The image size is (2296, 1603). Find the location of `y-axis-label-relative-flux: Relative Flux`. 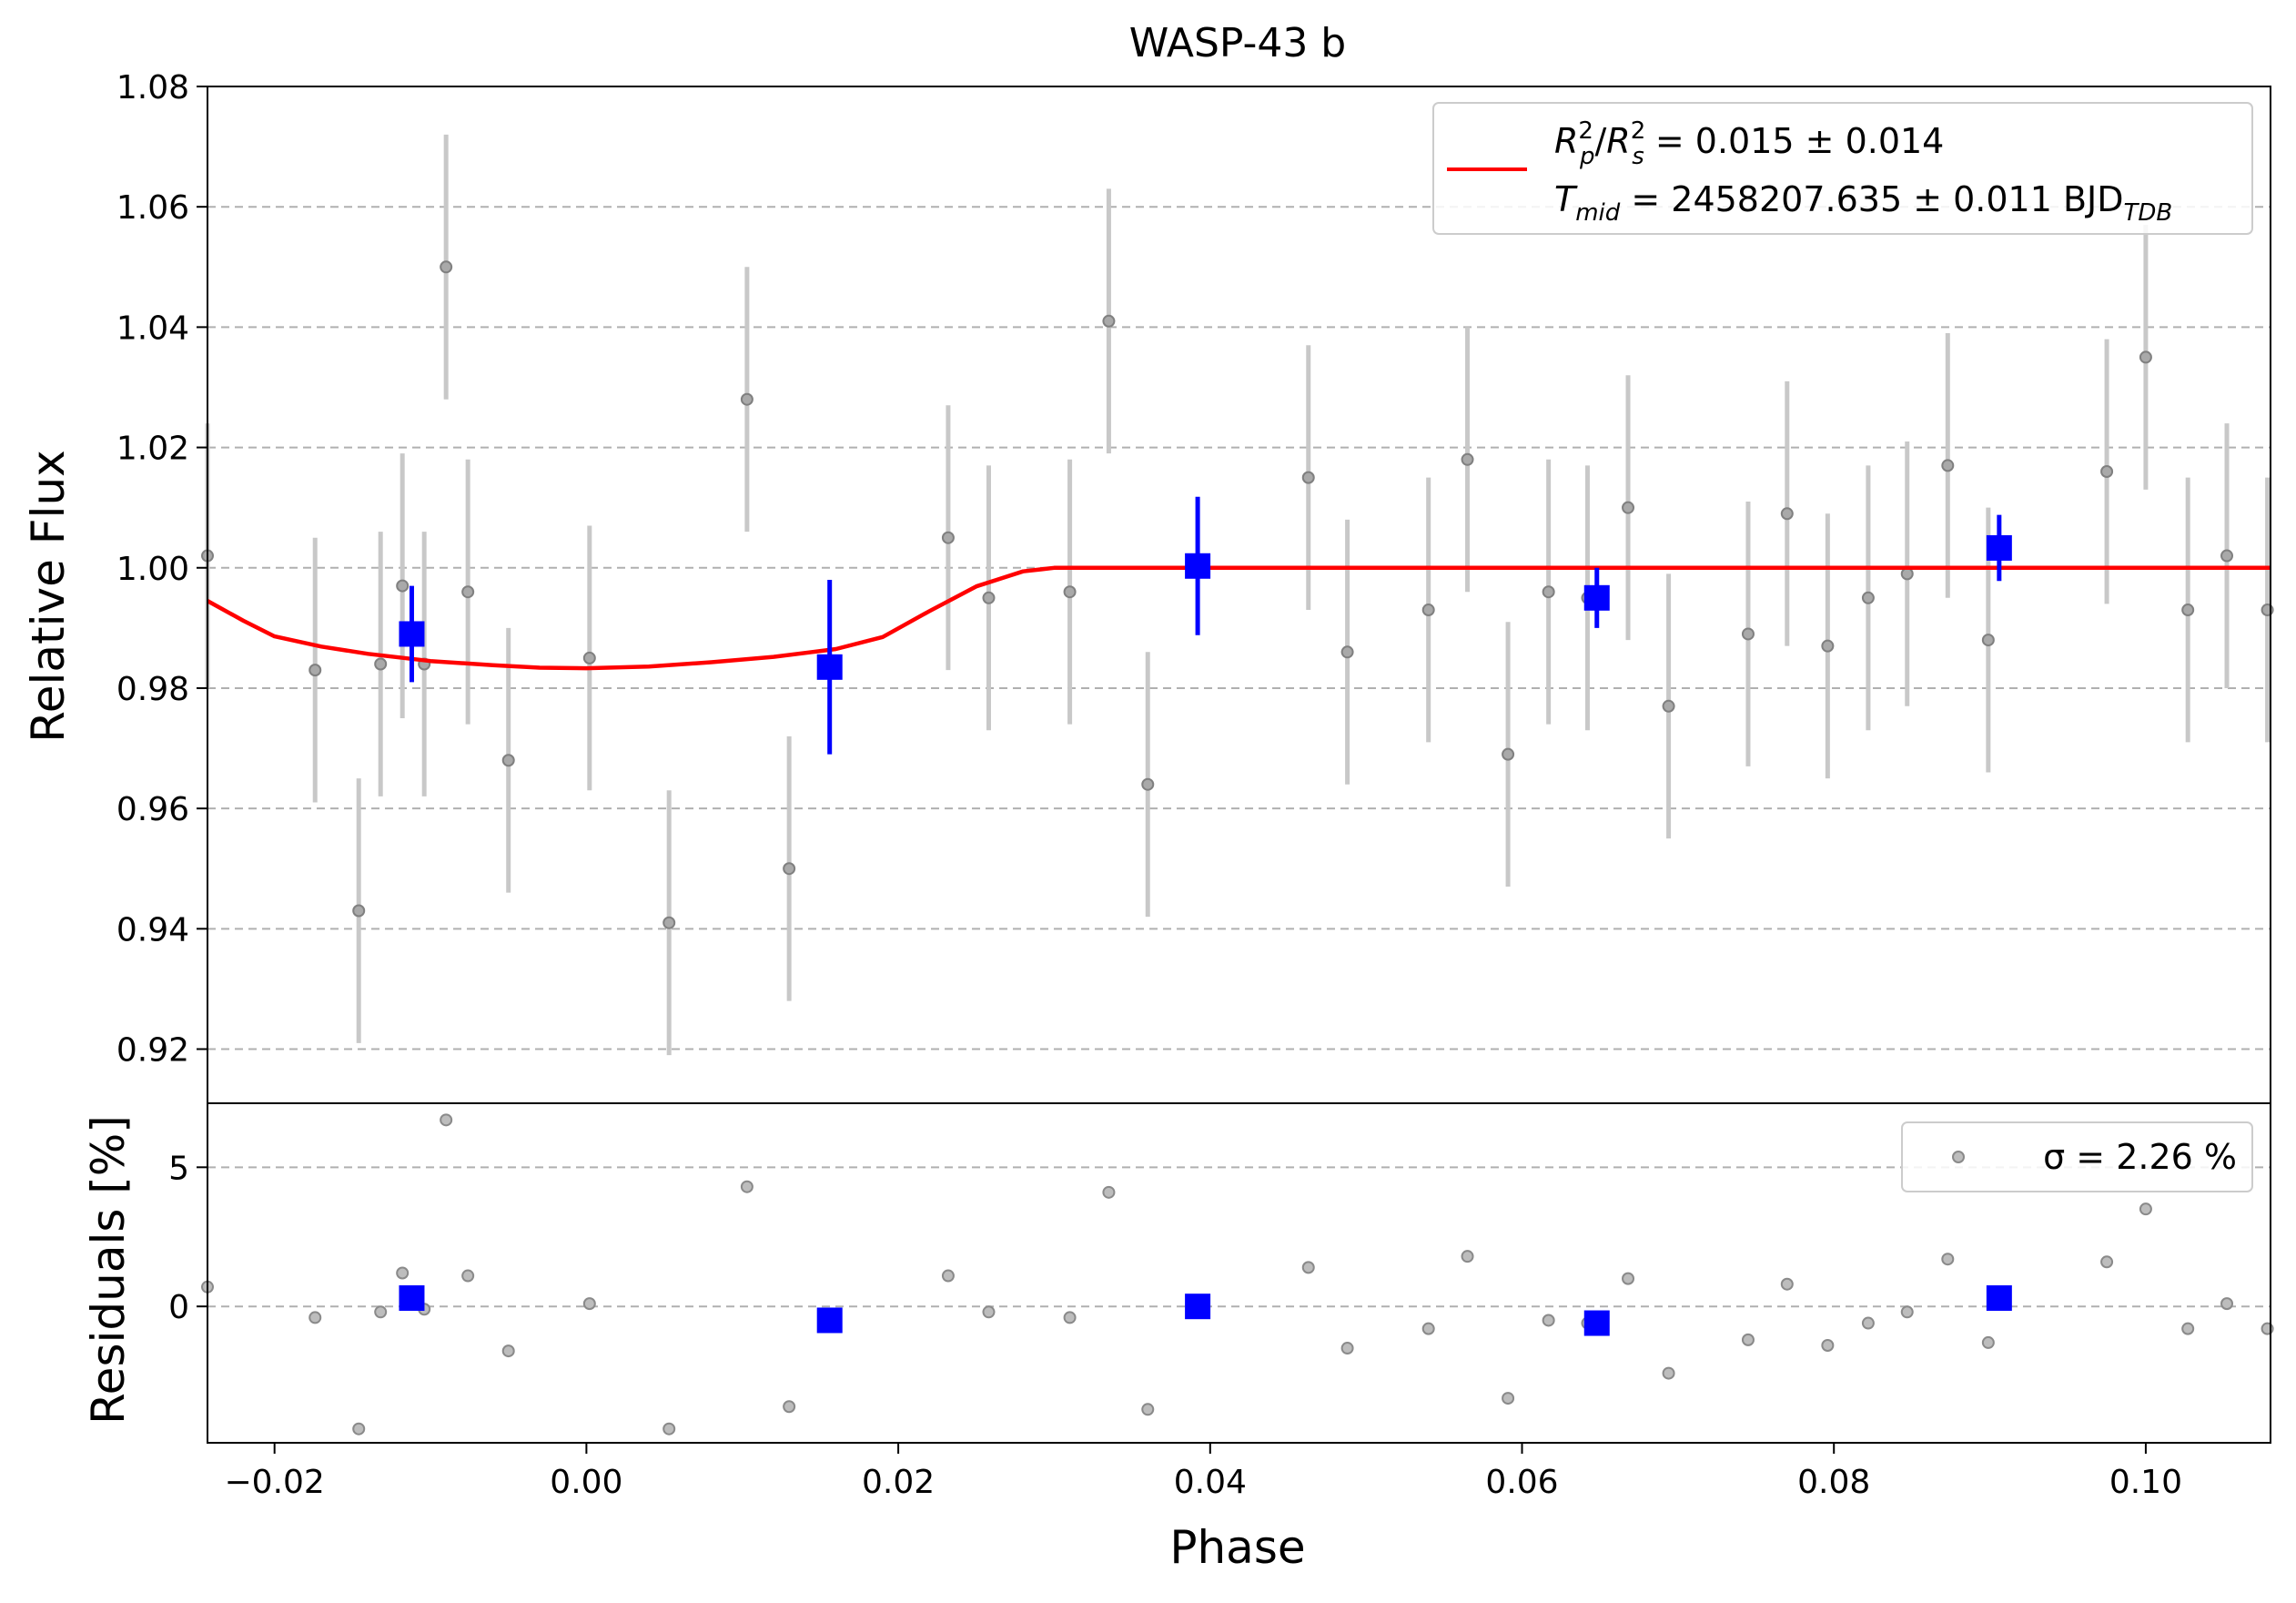

y-axis-label-relative-flux: Relative Flux is located at coordinates (49, 596).